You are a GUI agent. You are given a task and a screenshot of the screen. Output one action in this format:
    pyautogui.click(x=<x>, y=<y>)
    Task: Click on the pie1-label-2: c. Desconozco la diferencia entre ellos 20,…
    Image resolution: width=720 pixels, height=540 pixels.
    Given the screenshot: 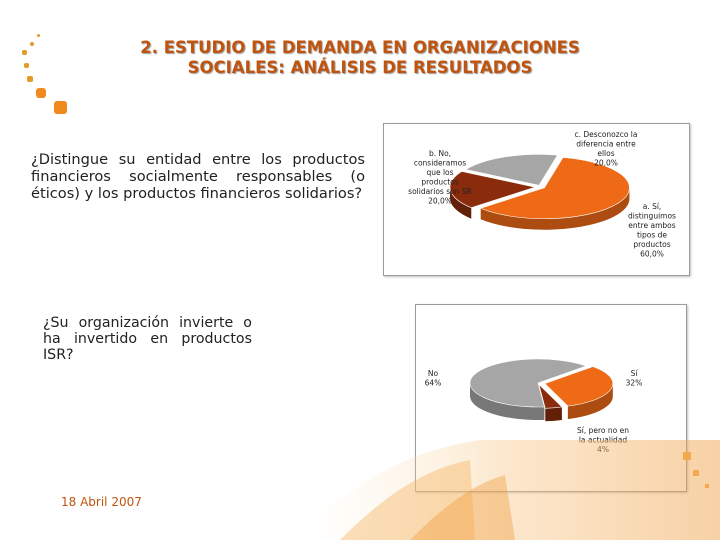 What is the action you would take?
    pyautogui.click(x=606, y=149)
    